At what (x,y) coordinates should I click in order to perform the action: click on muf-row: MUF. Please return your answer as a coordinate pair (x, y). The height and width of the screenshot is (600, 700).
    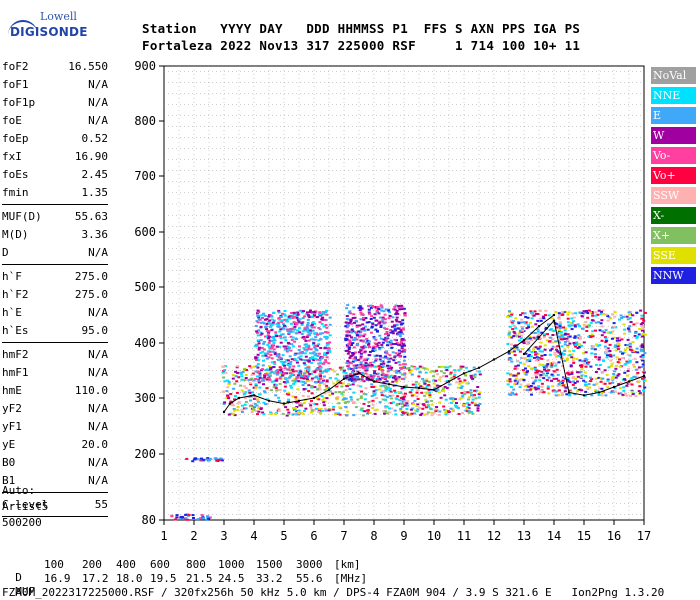
    Looking at the image, I should click on (18, 585).